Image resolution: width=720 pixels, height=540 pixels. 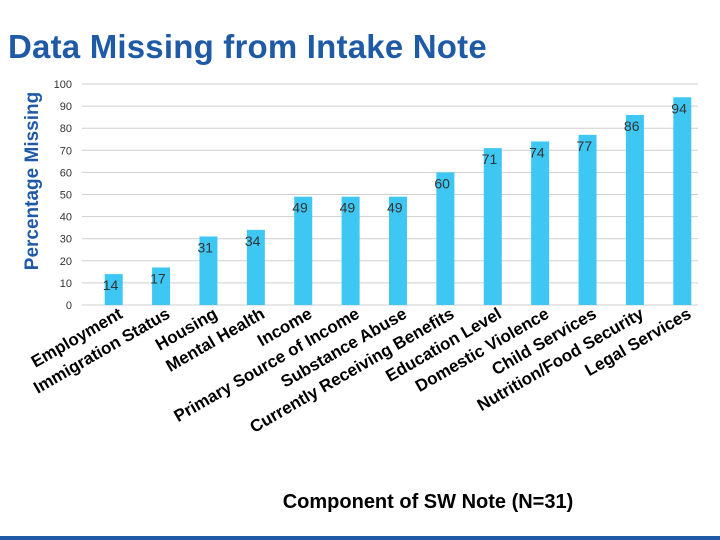 I want to click on footer-accent-bar, so click(x=360, y=538).